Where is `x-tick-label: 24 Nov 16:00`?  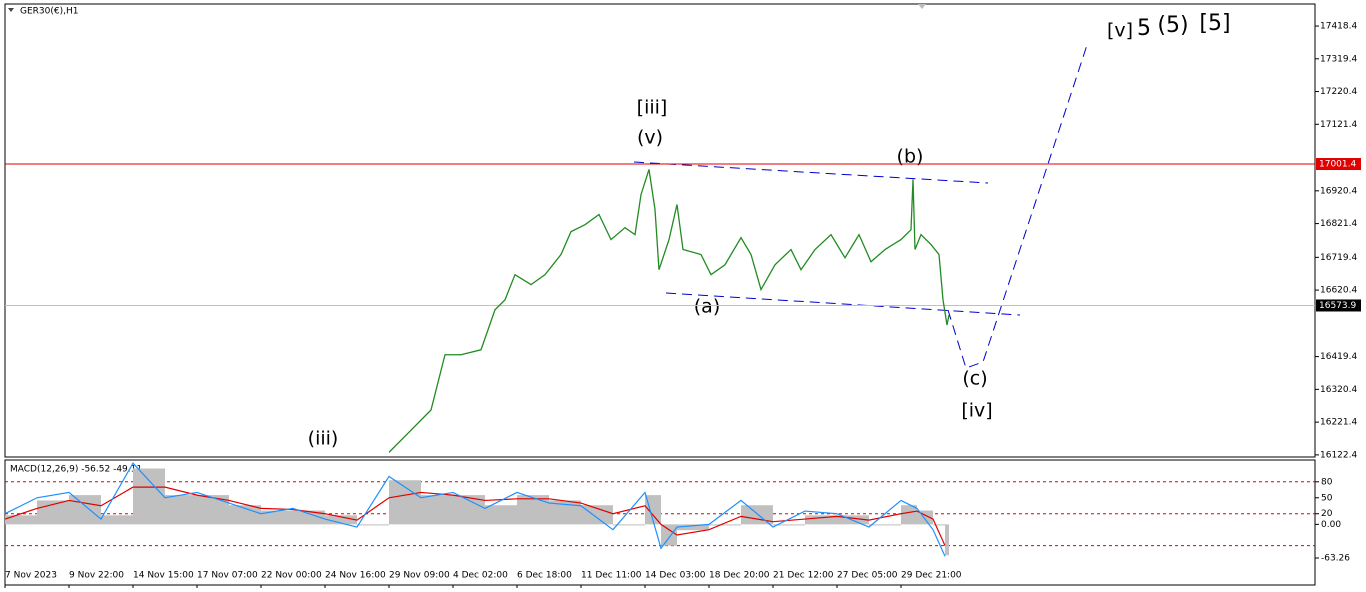
x-tick-label: 24 Nov 16:00 is located at coordinates (355, 576).